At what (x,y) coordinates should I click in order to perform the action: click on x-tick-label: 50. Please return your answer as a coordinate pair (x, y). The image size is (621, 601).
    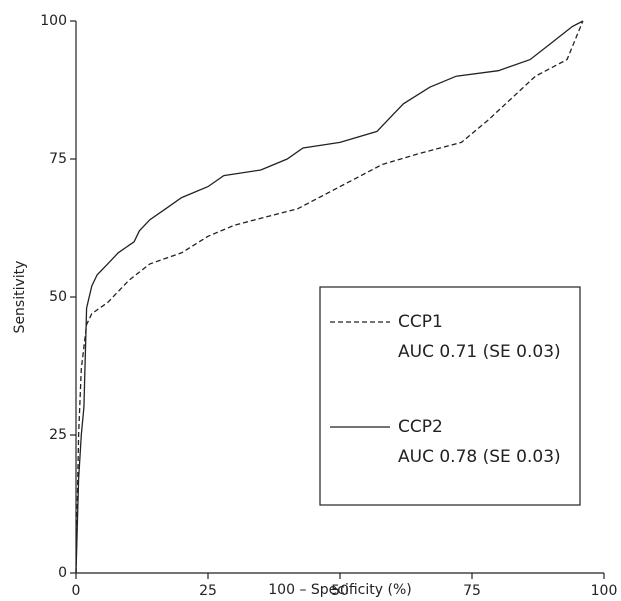
    Looking at the image, I should click on (340, 591).